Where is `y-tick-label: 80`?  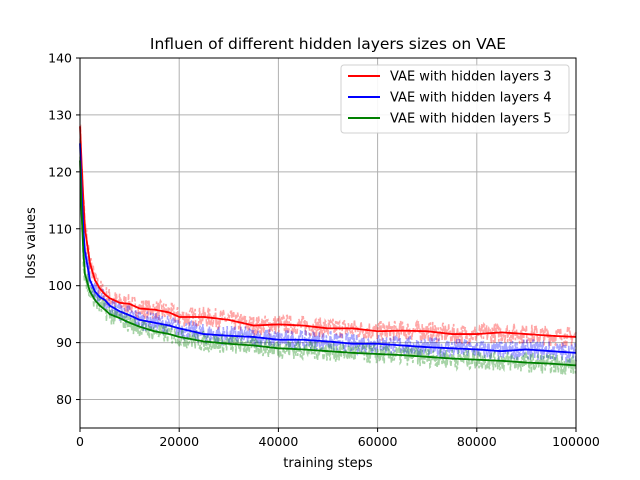 y-tick-label: 80 is located at coordinates (64, 399).